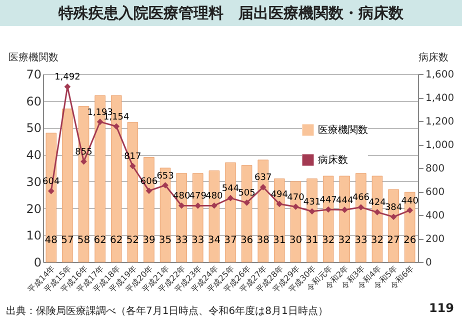 This screenshot has height=320, width=462. I want to click on y-tick-label: 50, so click(34, 128).